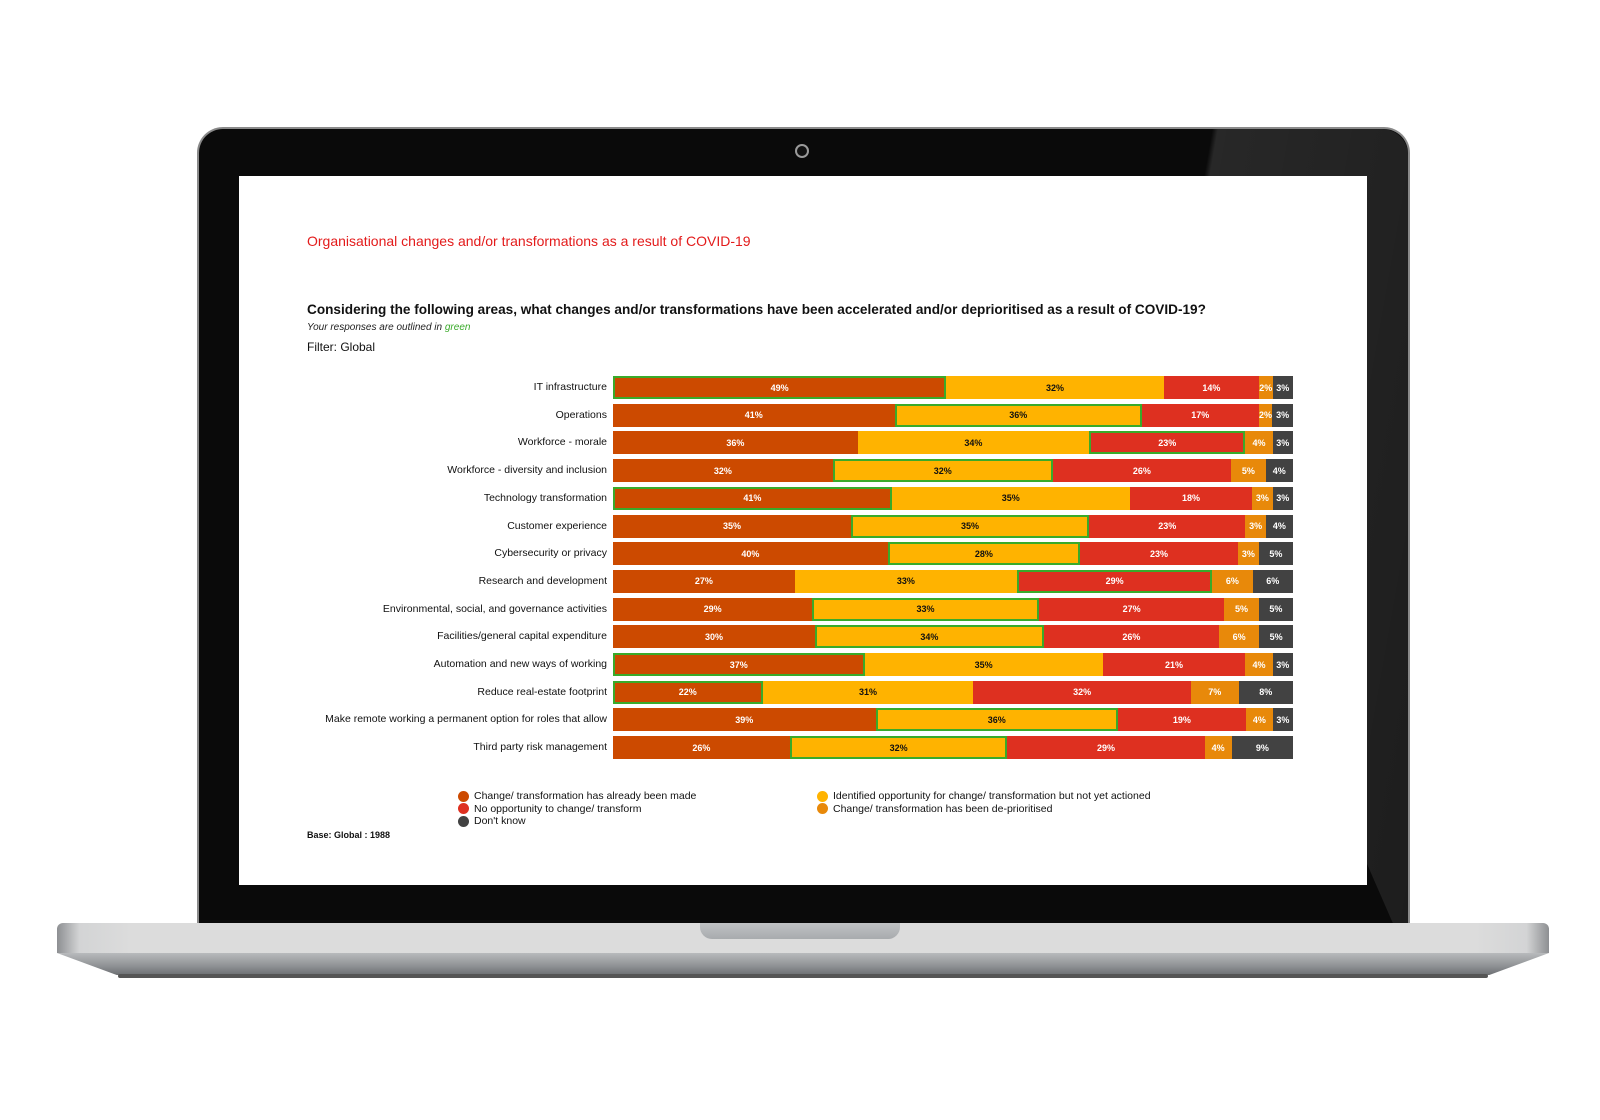 Image resolution: width=1600 pixels, height=1120 pixels. I want to click on laptop-base-bottom, so click(803, 964).